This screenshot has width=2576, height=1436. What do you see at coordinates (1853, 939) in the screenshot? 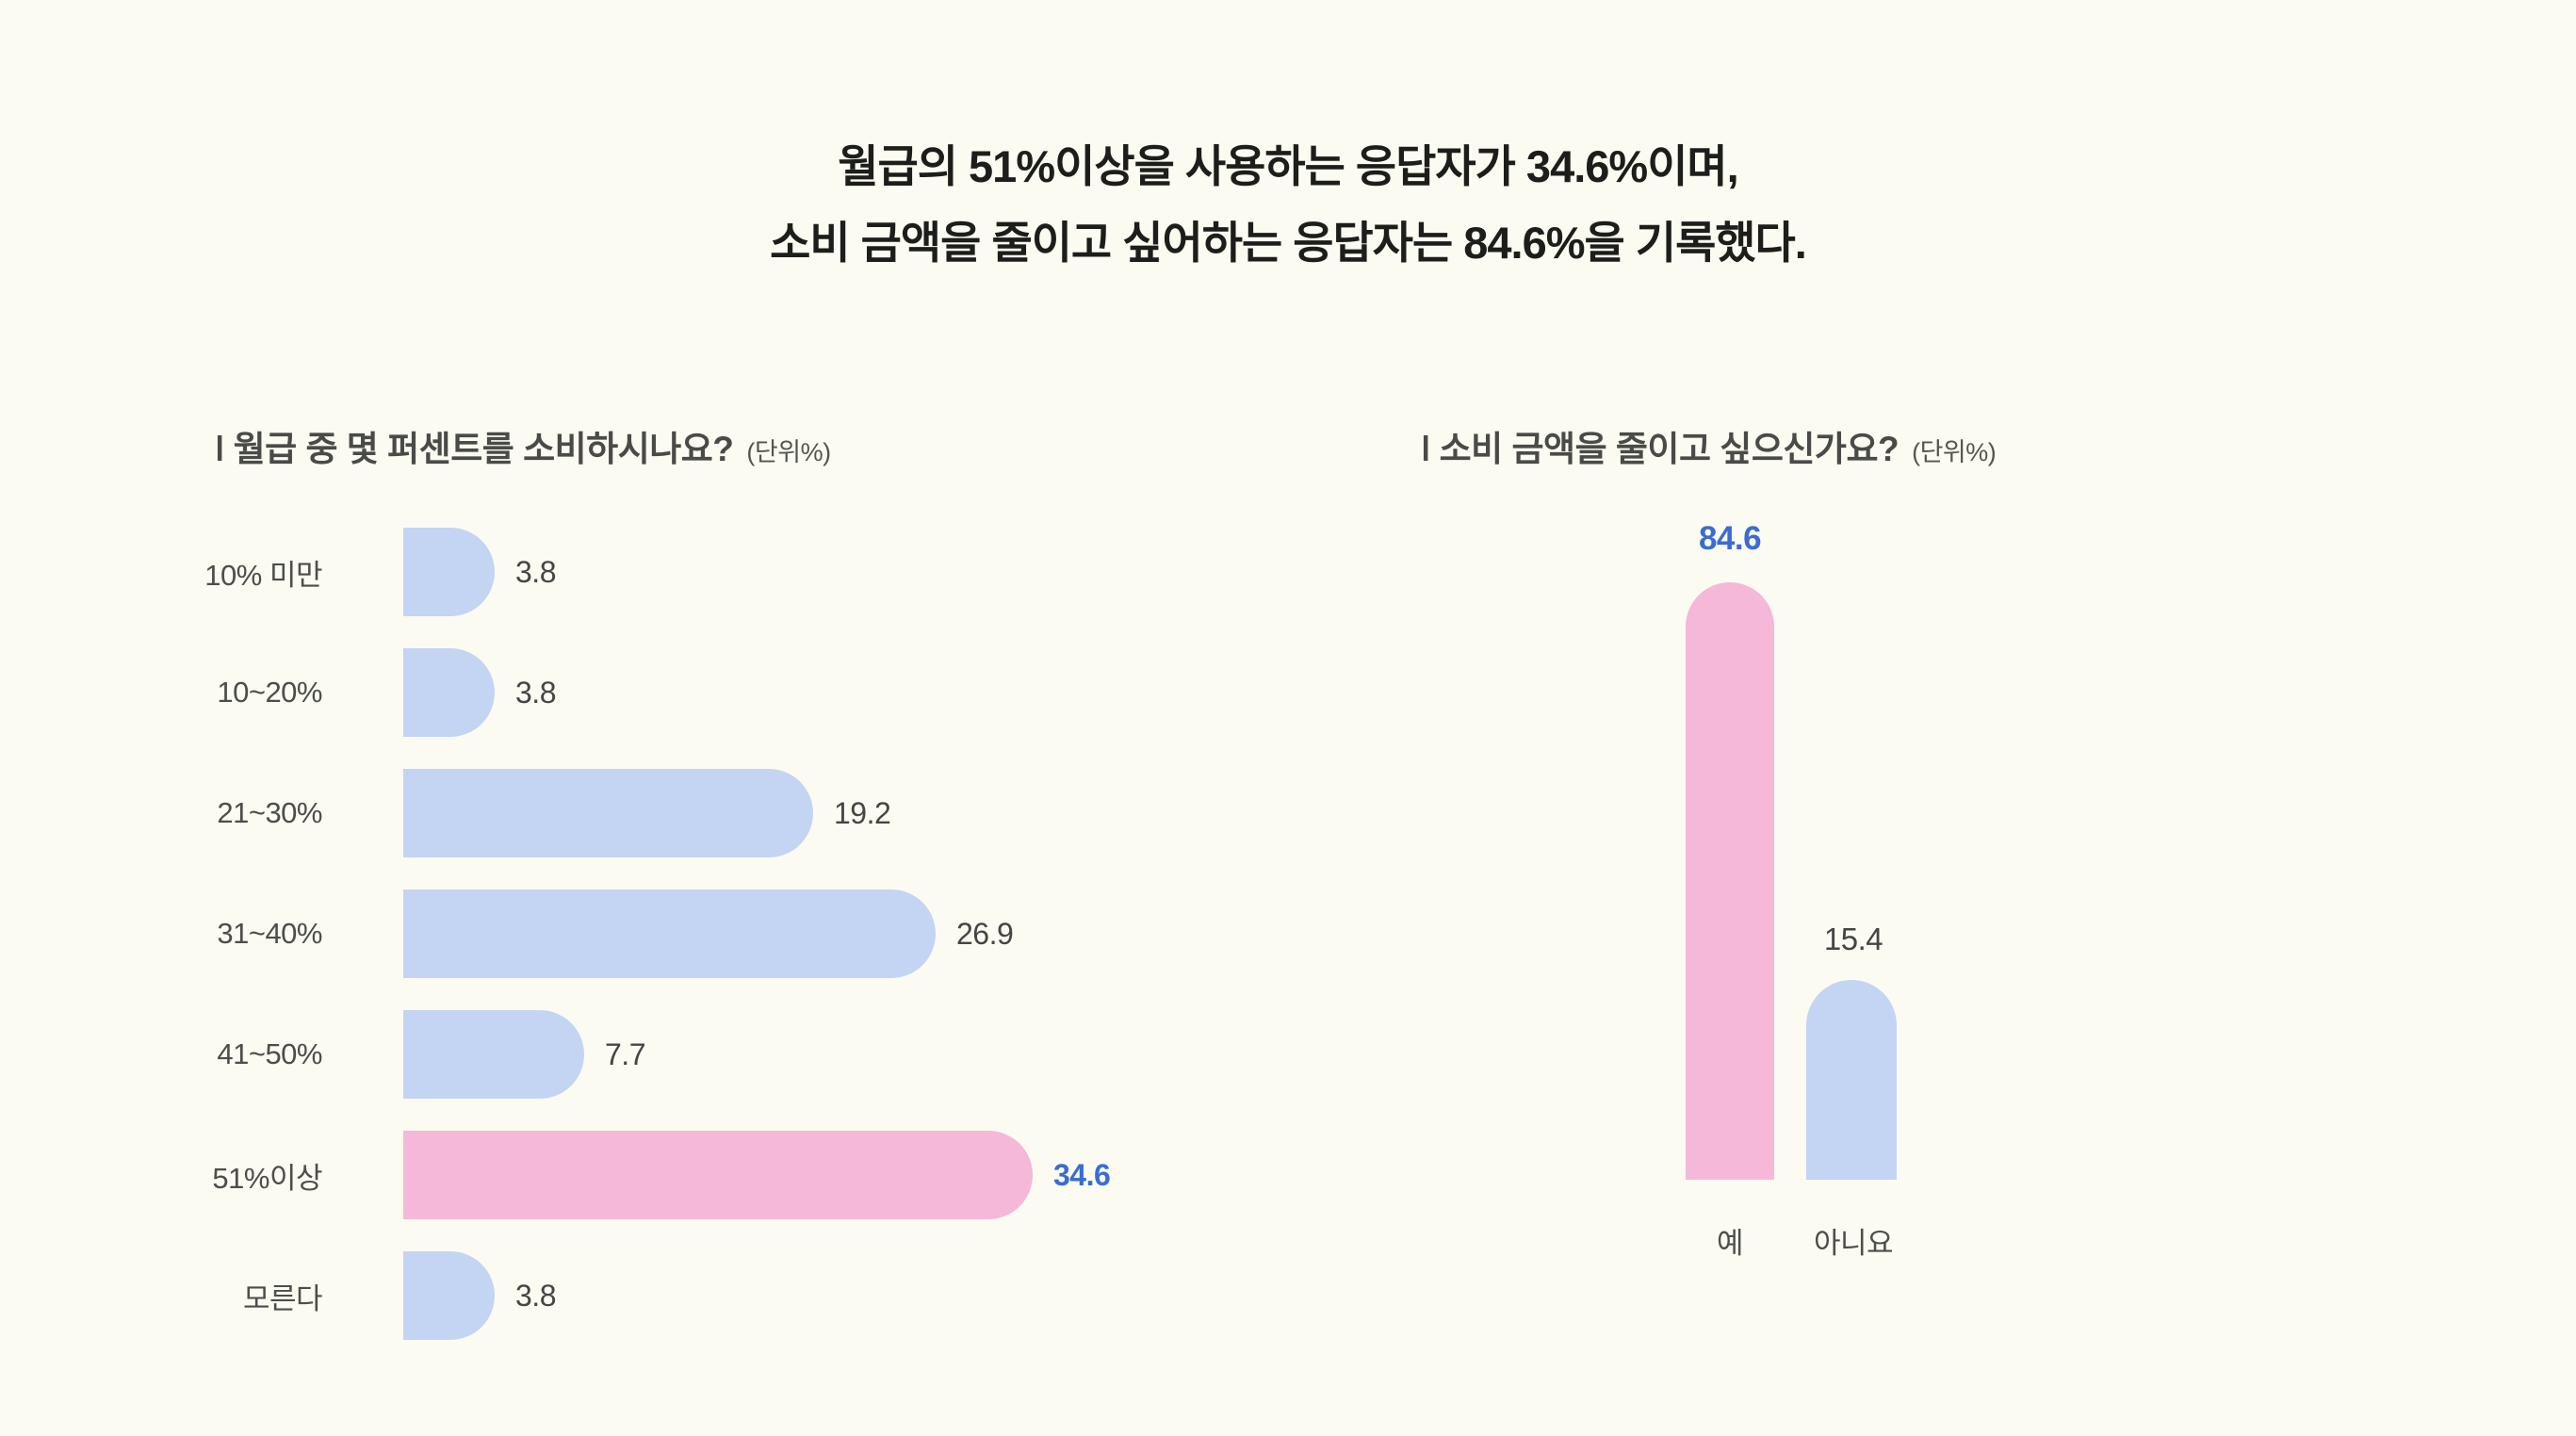
I see `value-label-no: 15.4` at bounding box center [1853, 939].